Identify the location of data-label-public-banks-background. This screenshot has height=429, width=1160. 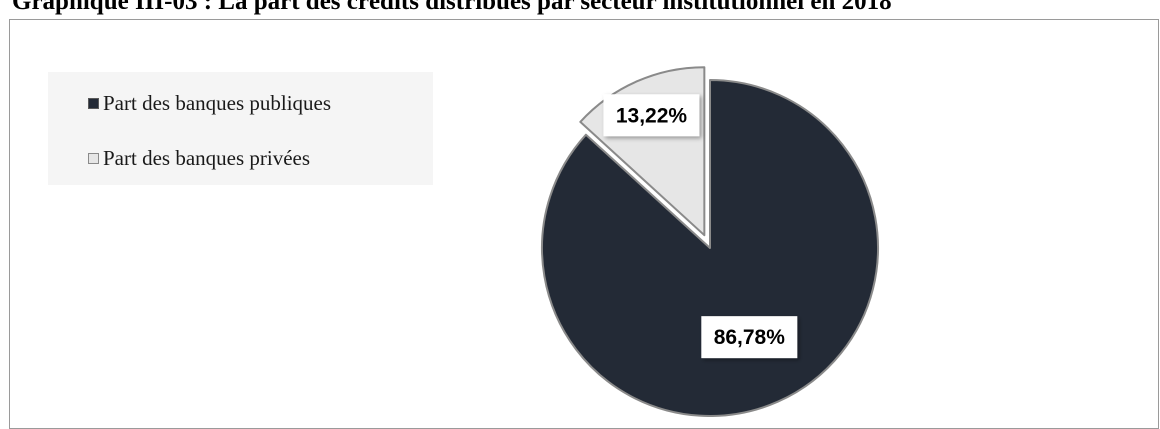
(749, 337).